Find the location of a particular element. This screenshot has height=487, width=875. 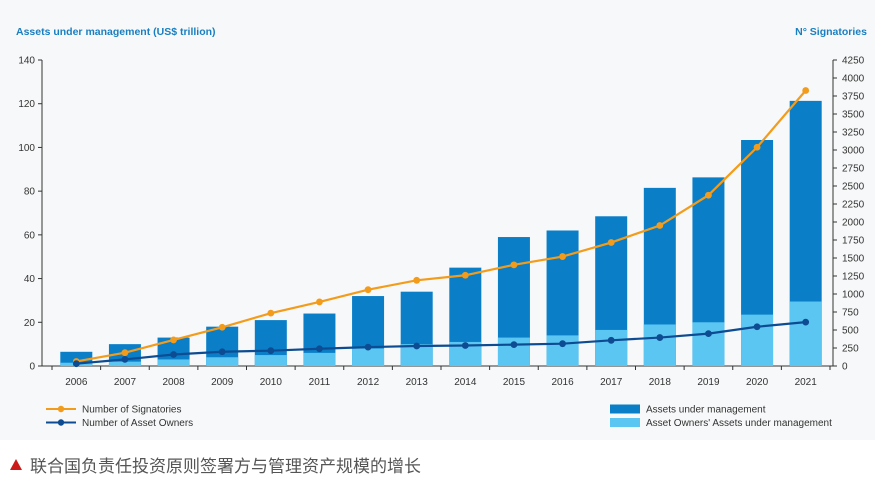

x-tick-label: 2016 is located at coordinates (562, 382).